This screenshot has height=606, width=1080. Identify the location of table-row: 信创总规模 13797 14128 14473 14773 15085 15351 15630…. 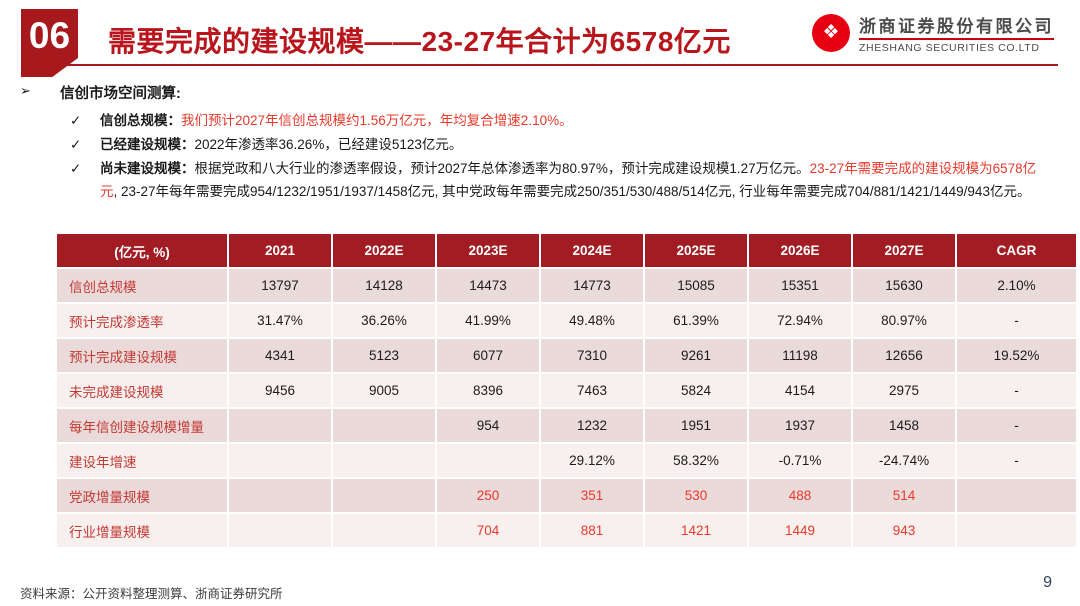
(566, 285).